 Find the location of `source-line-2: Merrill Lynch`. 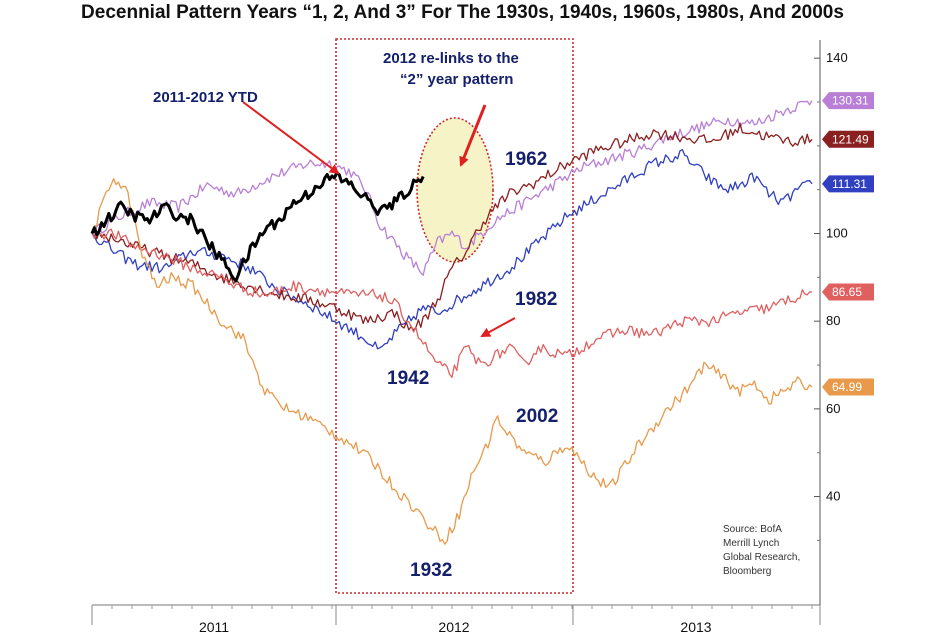

source-line-2: Merrill Lynch is located at coordinates (751, 543).